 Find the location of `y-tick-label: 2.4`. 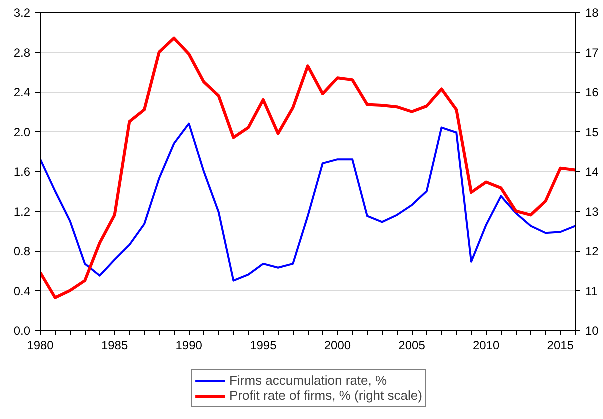

y-tick-label: 2.4 is located at coordinates (22, 93).